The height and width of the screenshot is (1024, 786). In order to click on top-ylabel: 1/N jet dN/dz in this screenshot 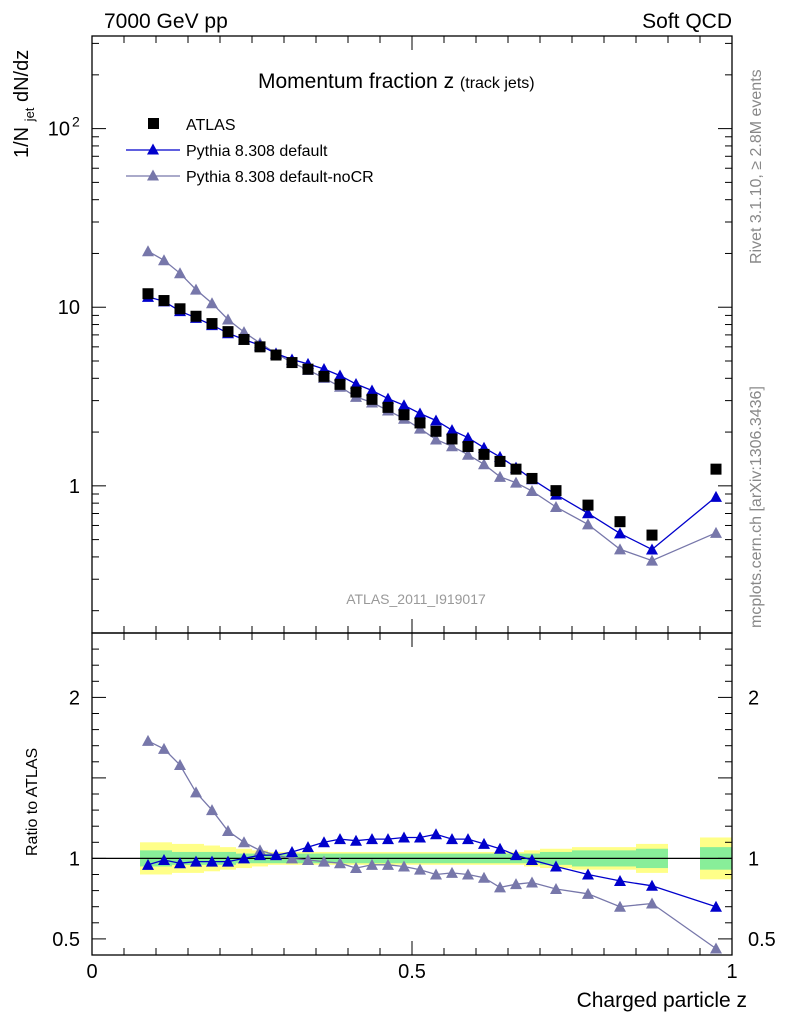, I will do `click(25, 104)`.